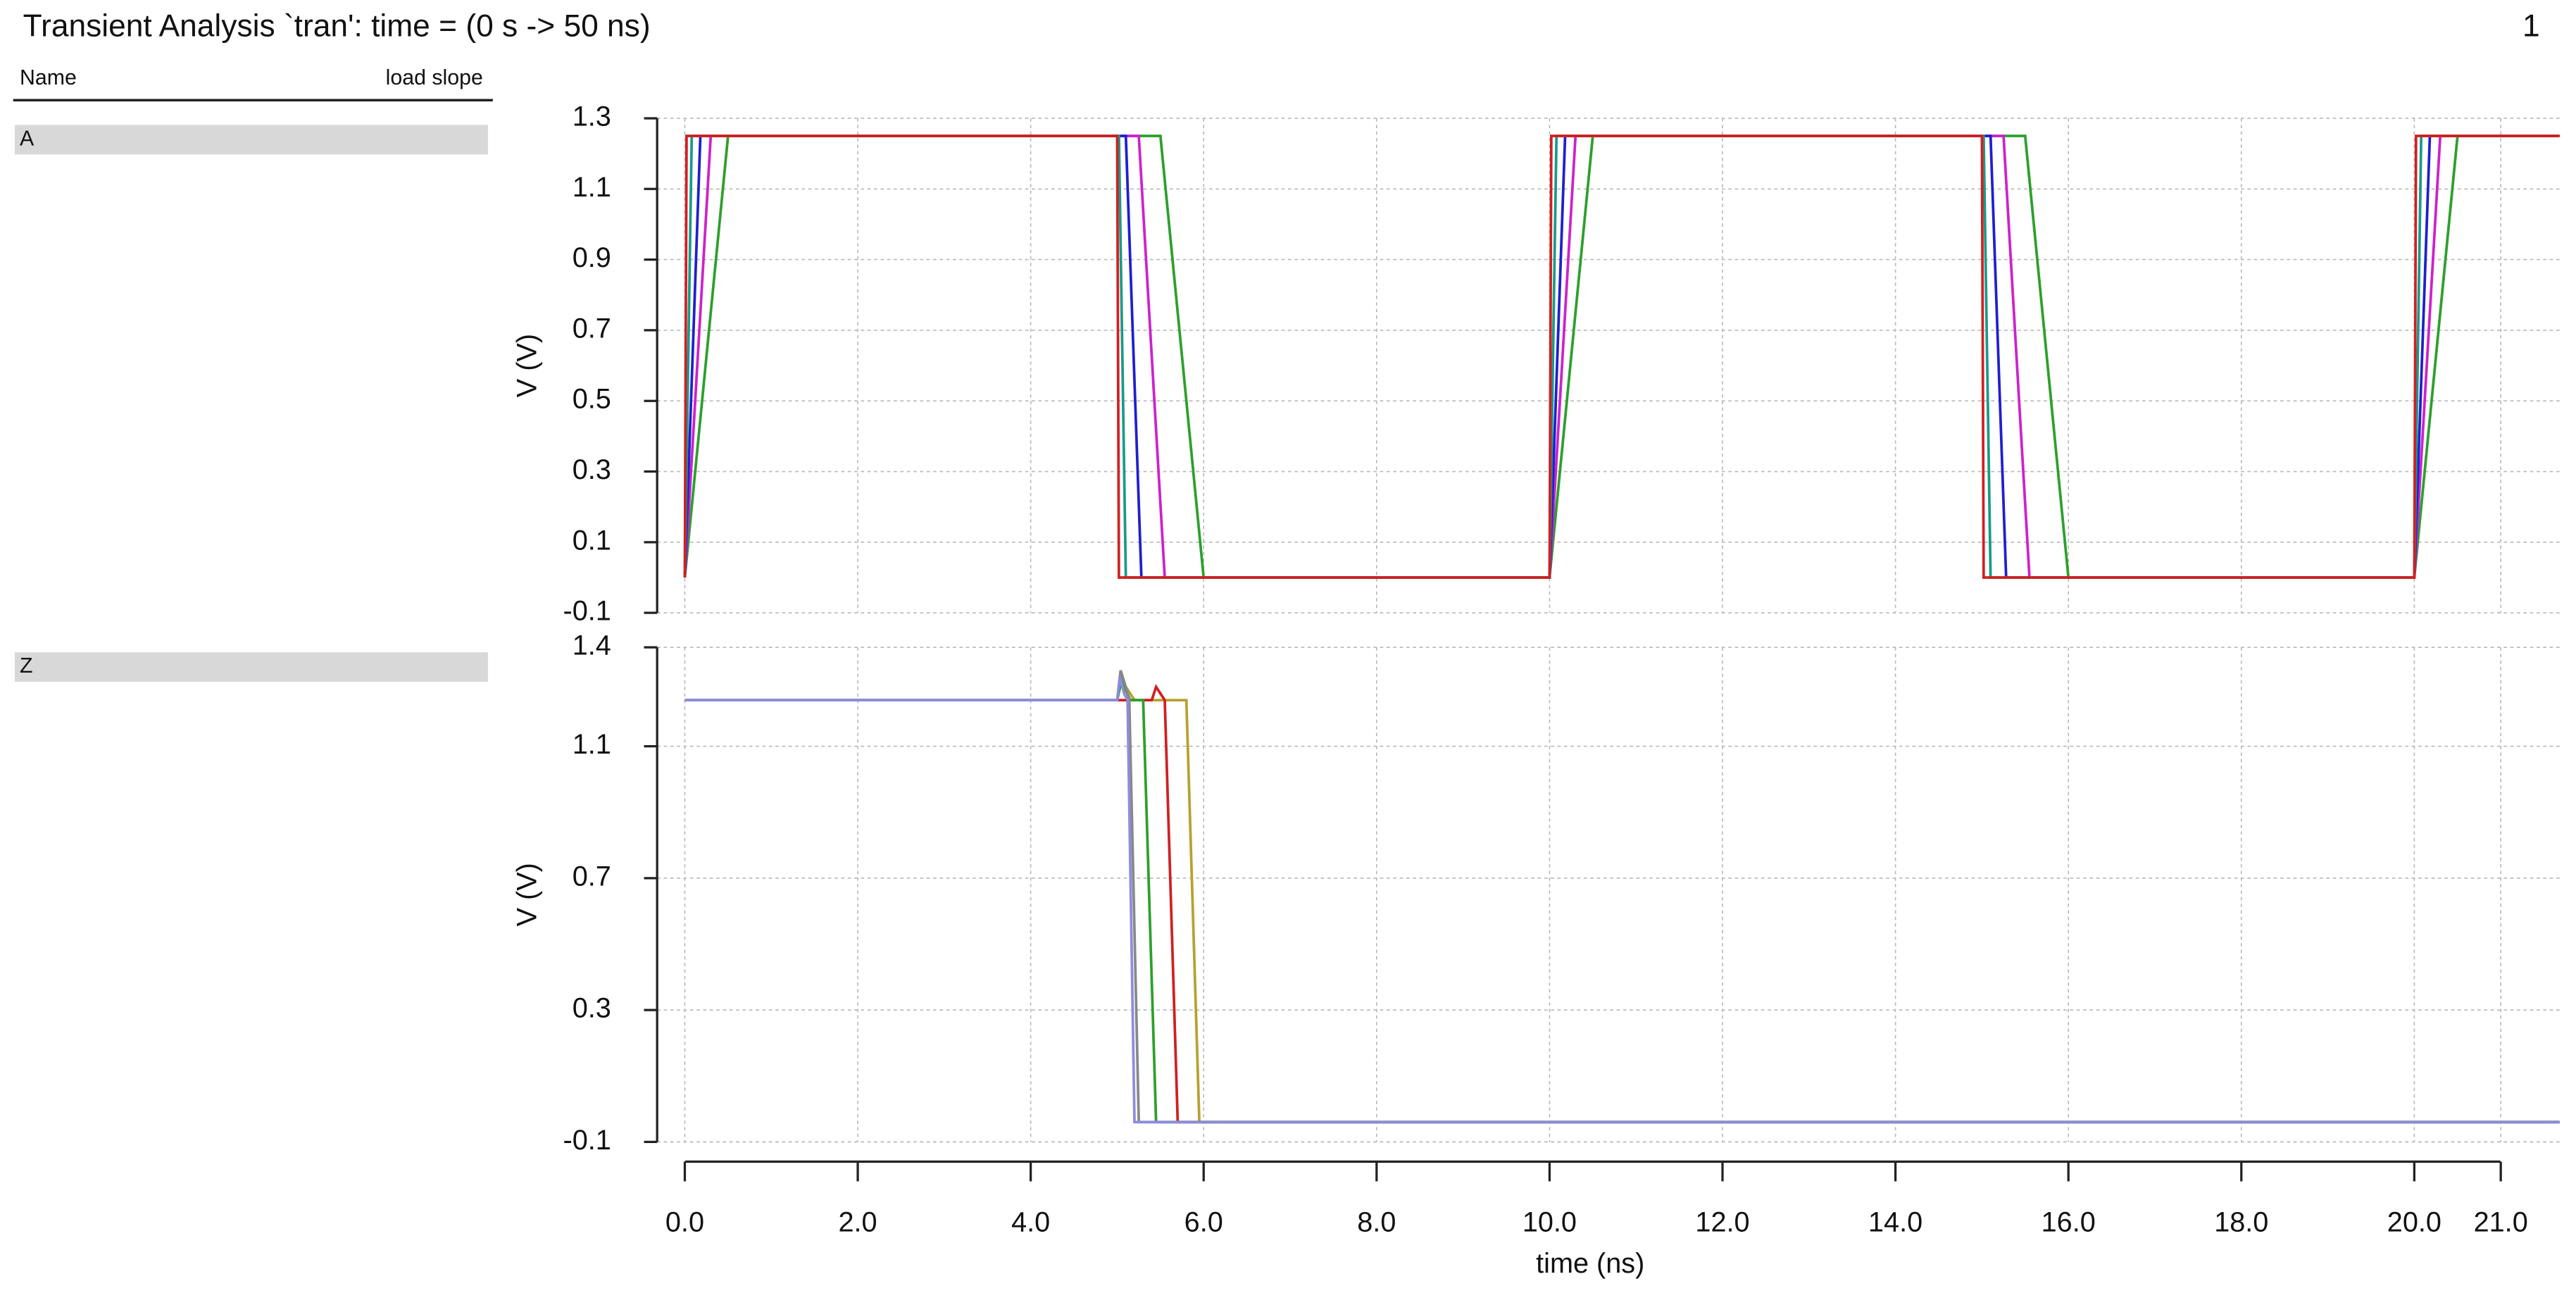 The width and height of the screenshot is (2576, 1298). What do you see at coordinates (1203, 1221) in the screenshot?
I see `x-tick-label: 6.0` at bounding box center [1203, 1221].